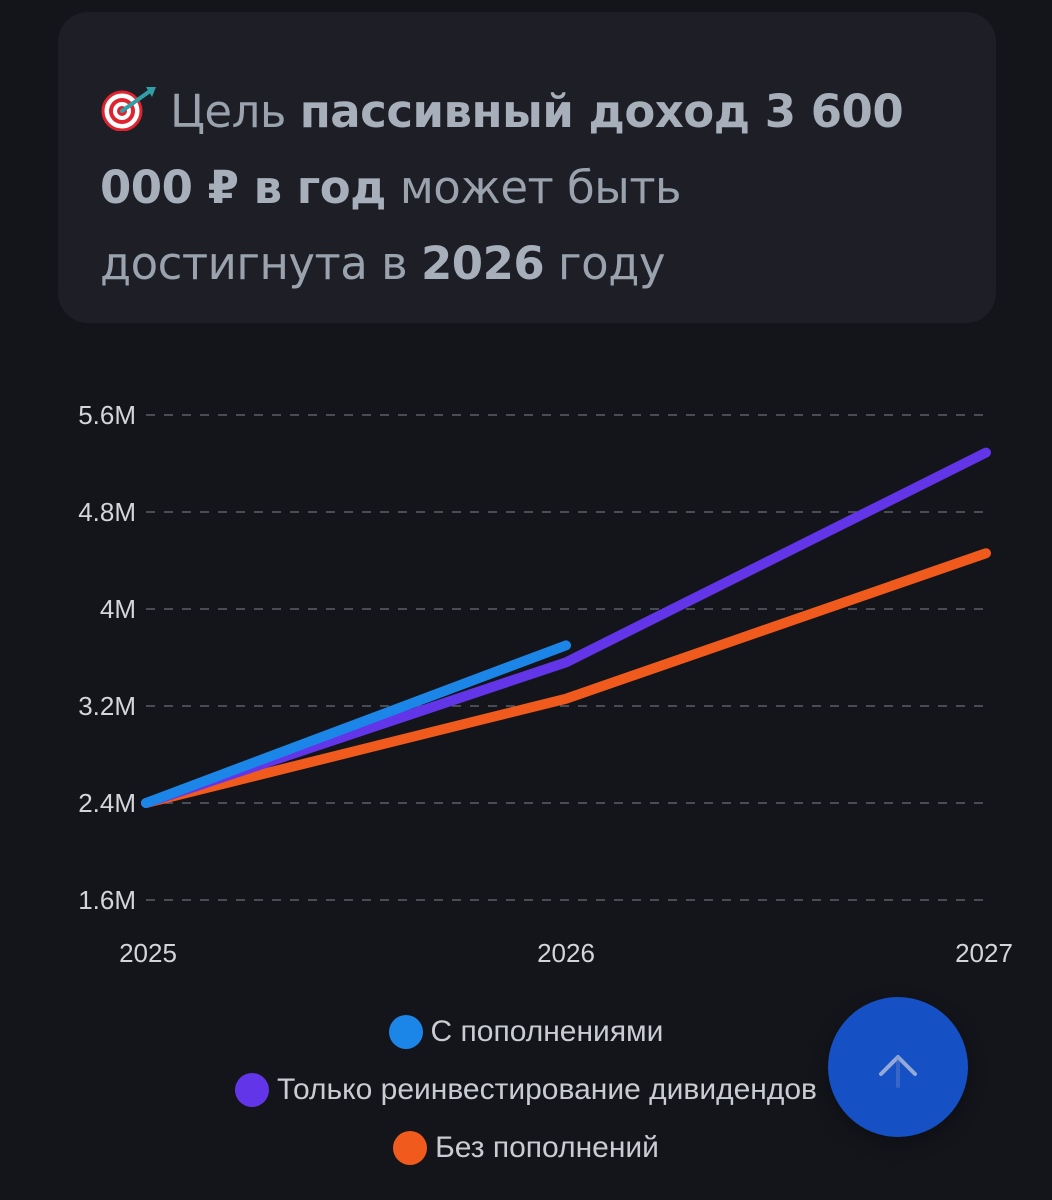 The image size is (1052, 1200). Describe the element at coordinates (611, 263) in the screenshot. I see `goal-suffix: году` at that location.